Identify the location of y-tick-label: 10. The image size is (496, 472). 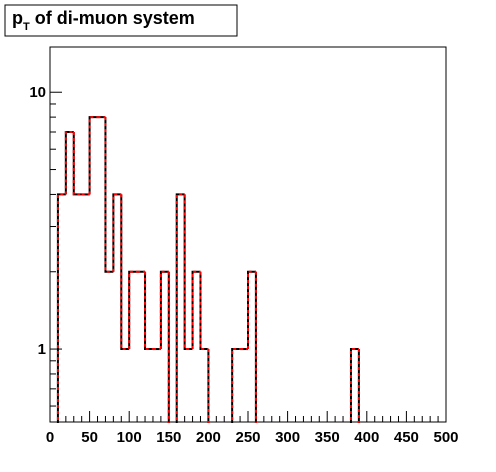
(37, 92).